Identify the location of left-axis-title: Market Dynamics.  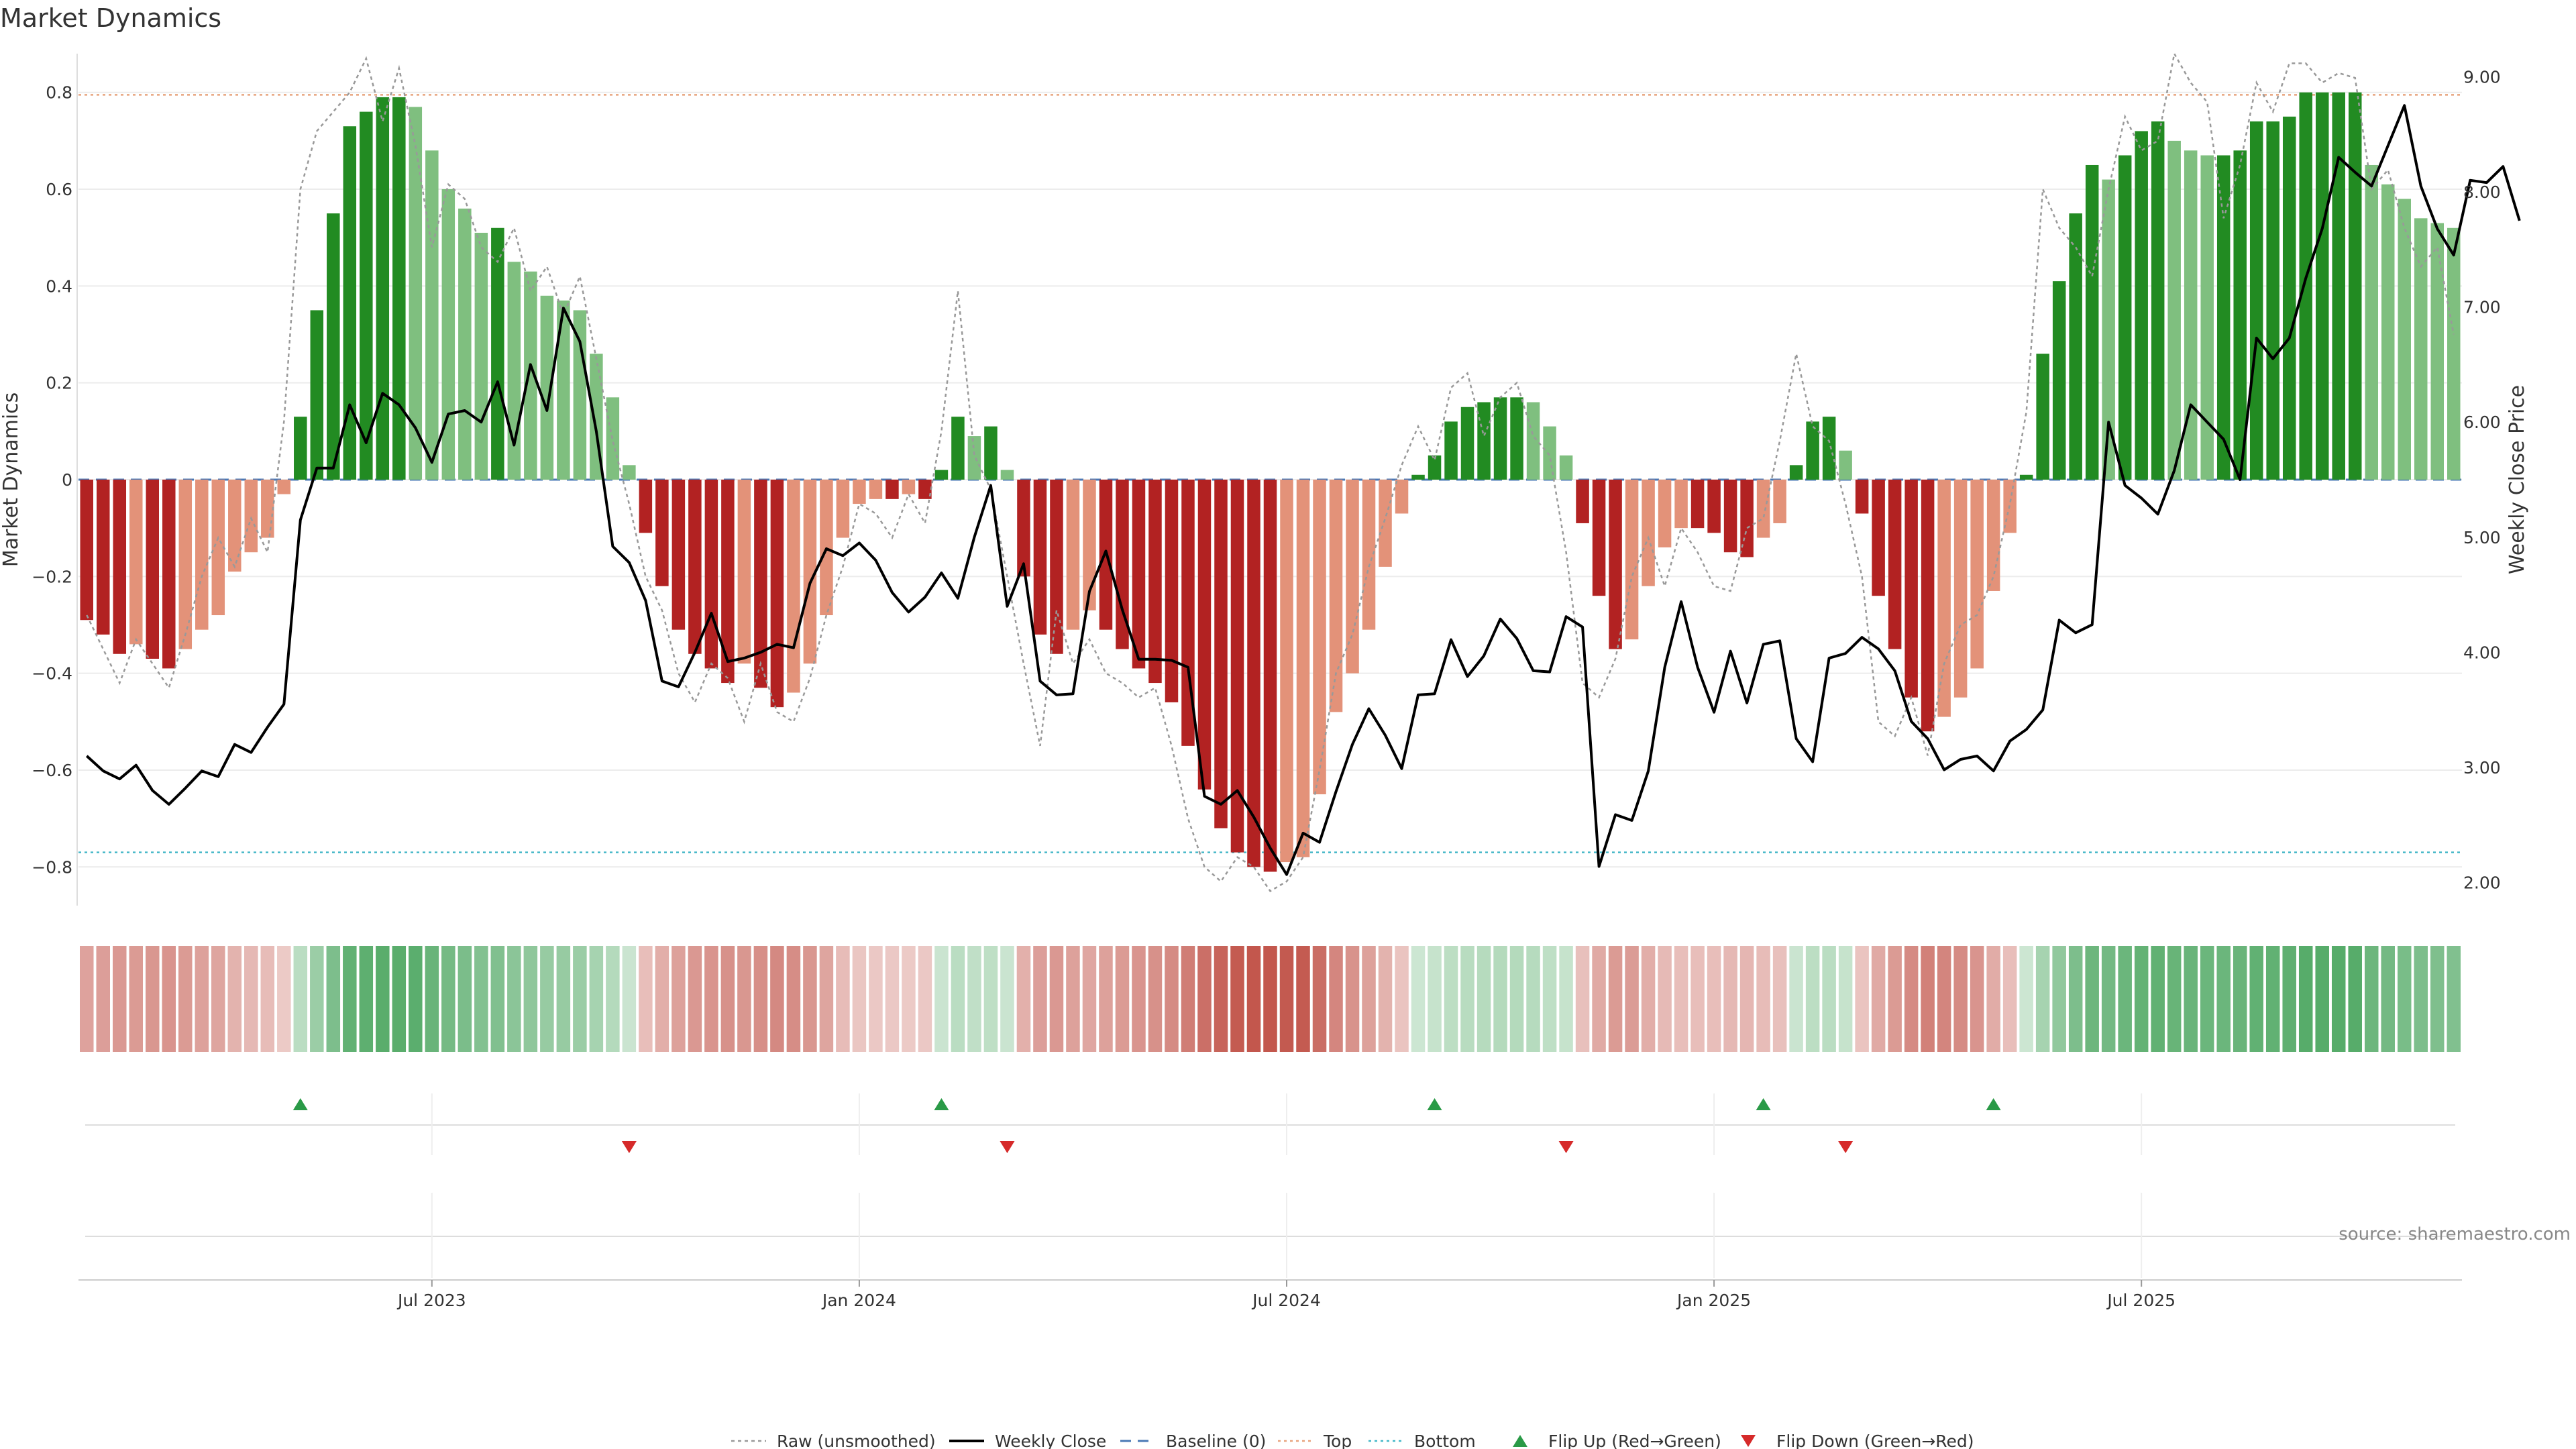
(11, 480).